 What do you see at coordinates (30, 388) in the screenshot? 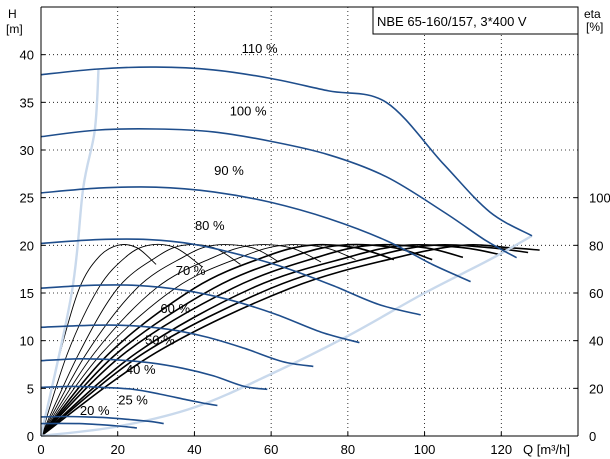
I see `y-tick-label: 5` at bounding box center [30, 388].